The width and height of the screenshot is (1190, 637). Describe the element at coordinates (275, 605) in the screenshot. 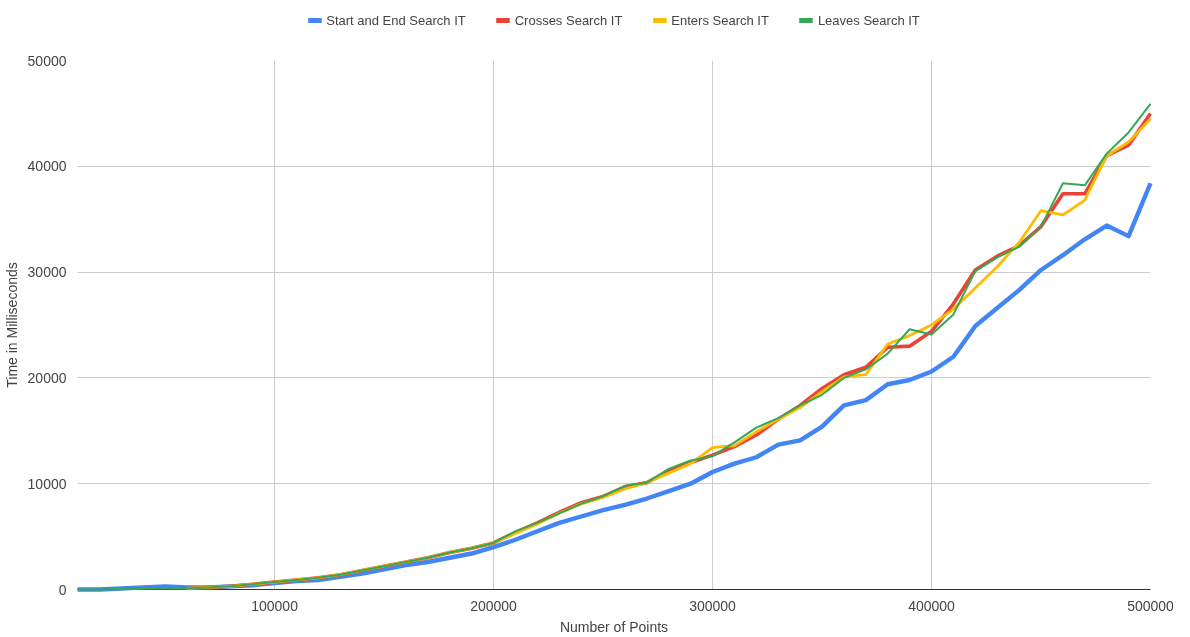

I see `x-tick-label: 100000` at that location.